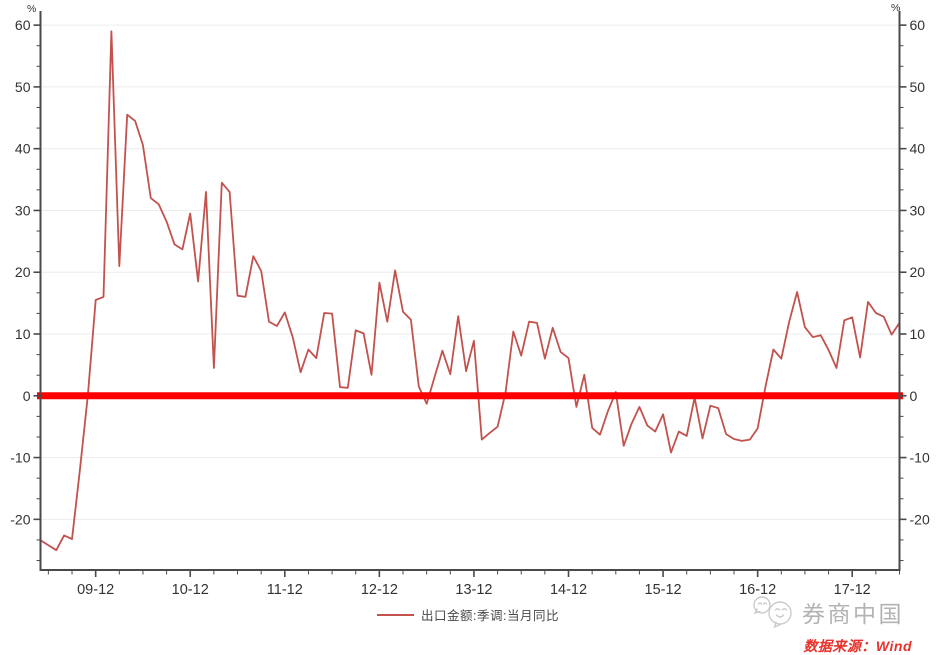  Describe the element at coordinates (396, 614) in the screenshot. I see `legend-marker-line` at that location.